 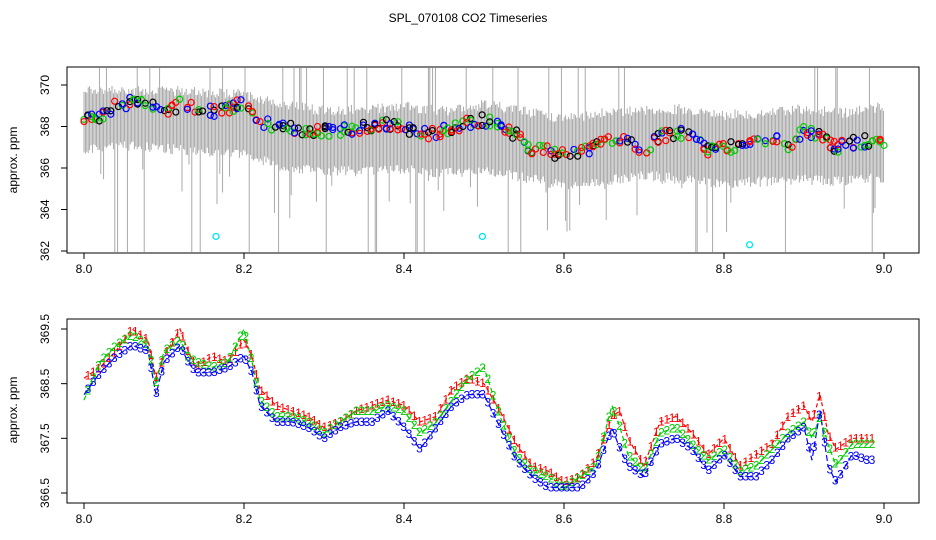 I want to click on y-tick-label: 362, so click(x=45, y=251).